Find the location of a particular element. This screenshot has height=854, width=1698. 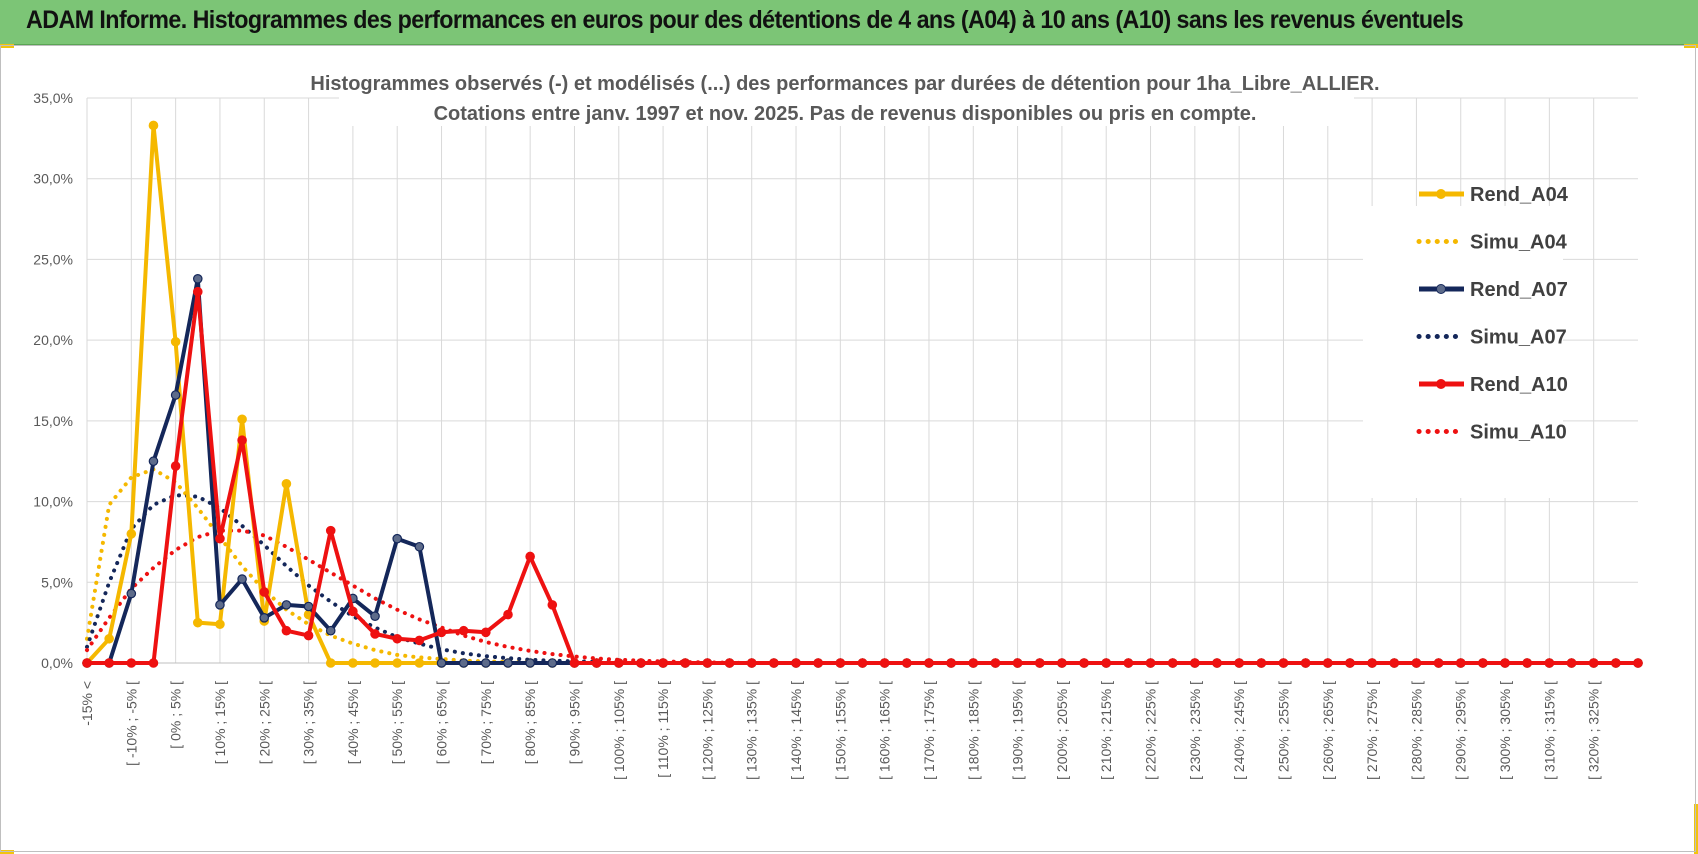

legend-item-Simu_A04: Simu_A04 is located at coordinates (1492, 243).